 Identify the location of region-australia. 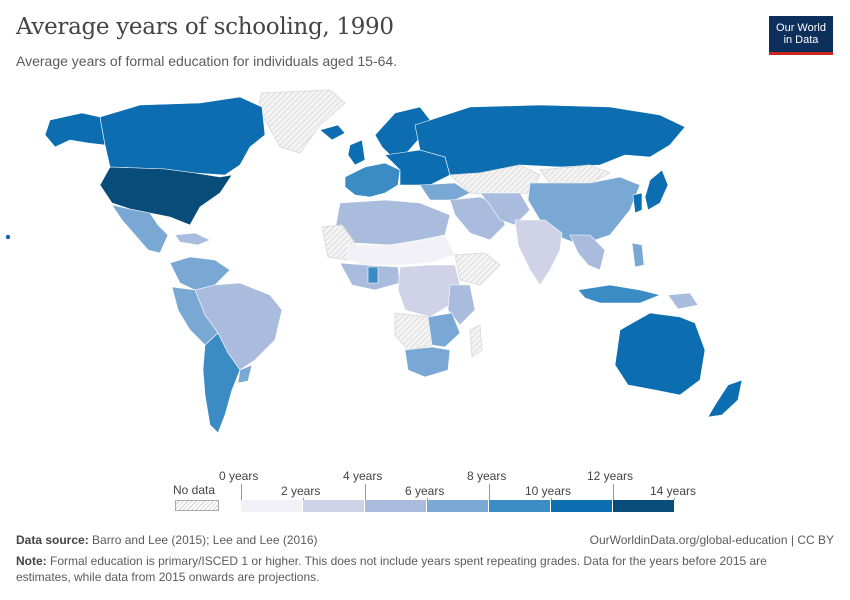
(660, 354).